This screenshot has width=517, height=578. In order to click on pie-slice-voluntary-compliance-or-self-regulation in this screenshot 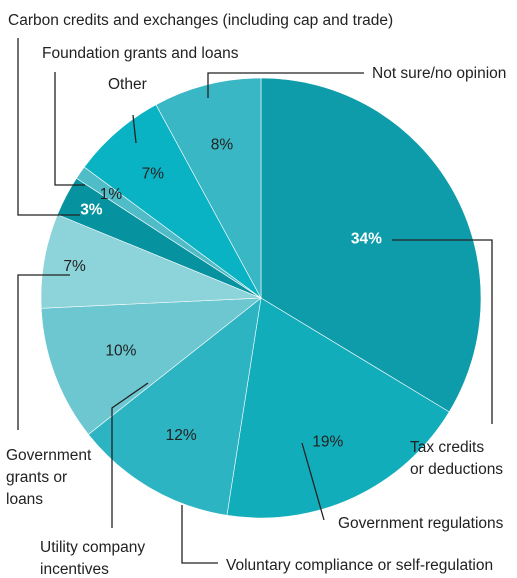, I will do `click(174, 406)`.